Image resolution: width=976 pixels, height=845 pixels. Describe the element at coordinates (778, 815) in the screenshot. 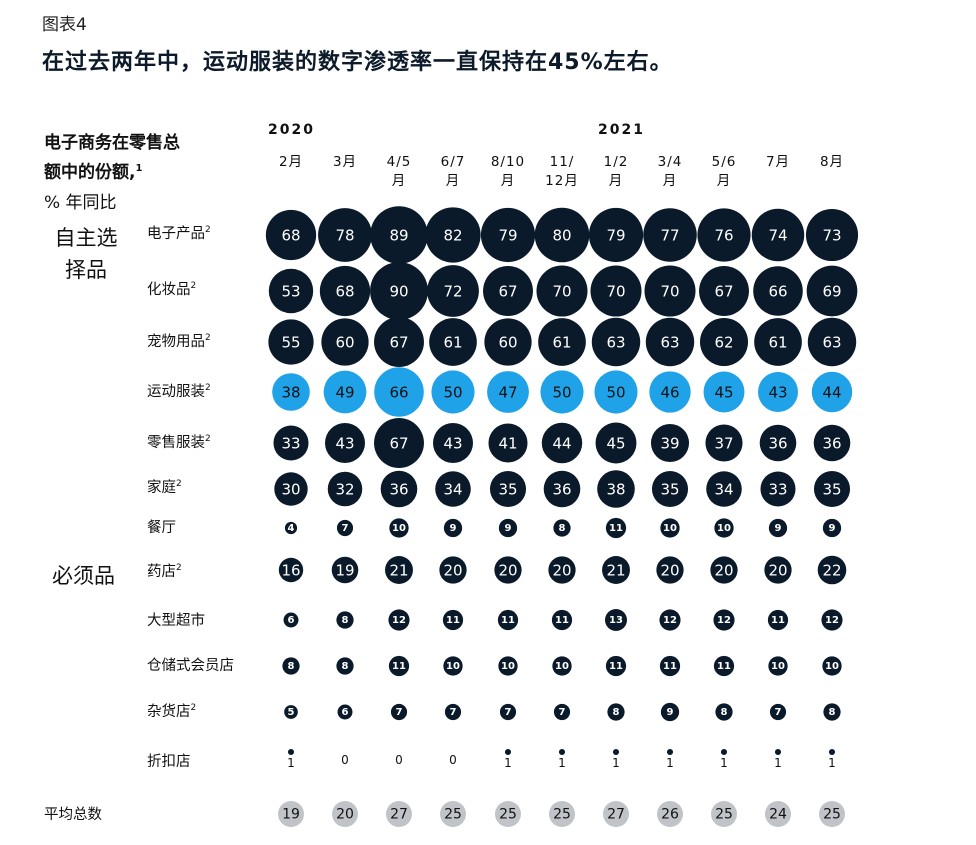

I see `average-bubble-label: 24` at that location.